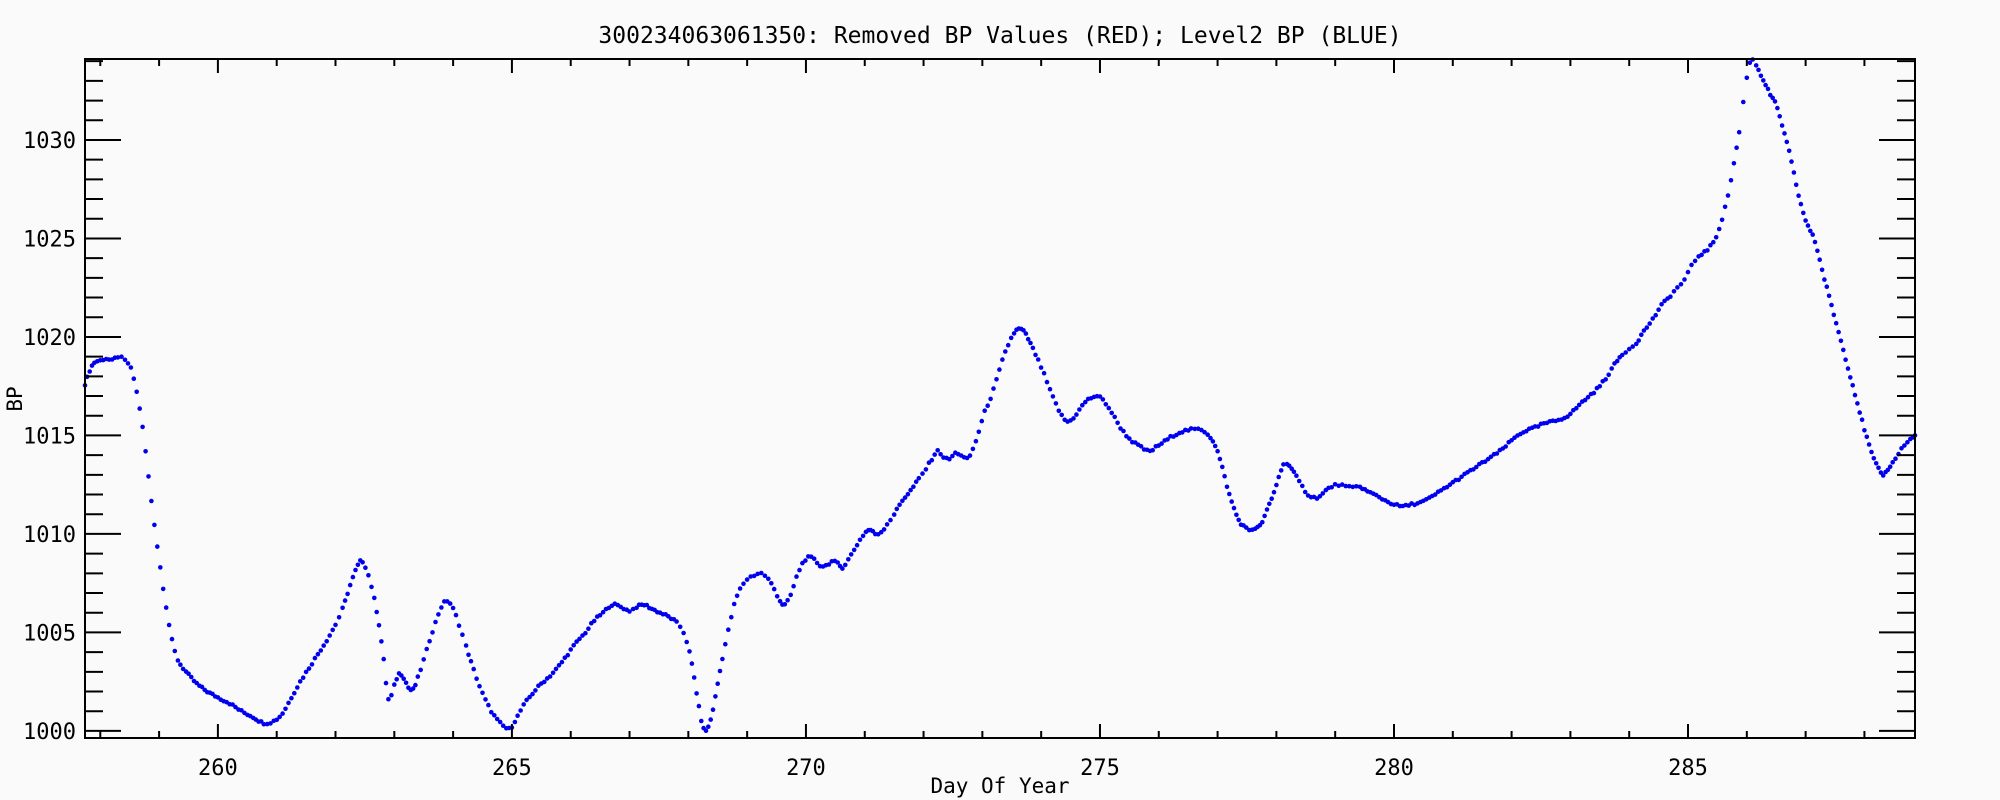 The height and width of the screenshot is (800, 2000). Describe the element at coordinates (49, 732) in the screenshot. I see `y-tick-label: 1000` at that location.